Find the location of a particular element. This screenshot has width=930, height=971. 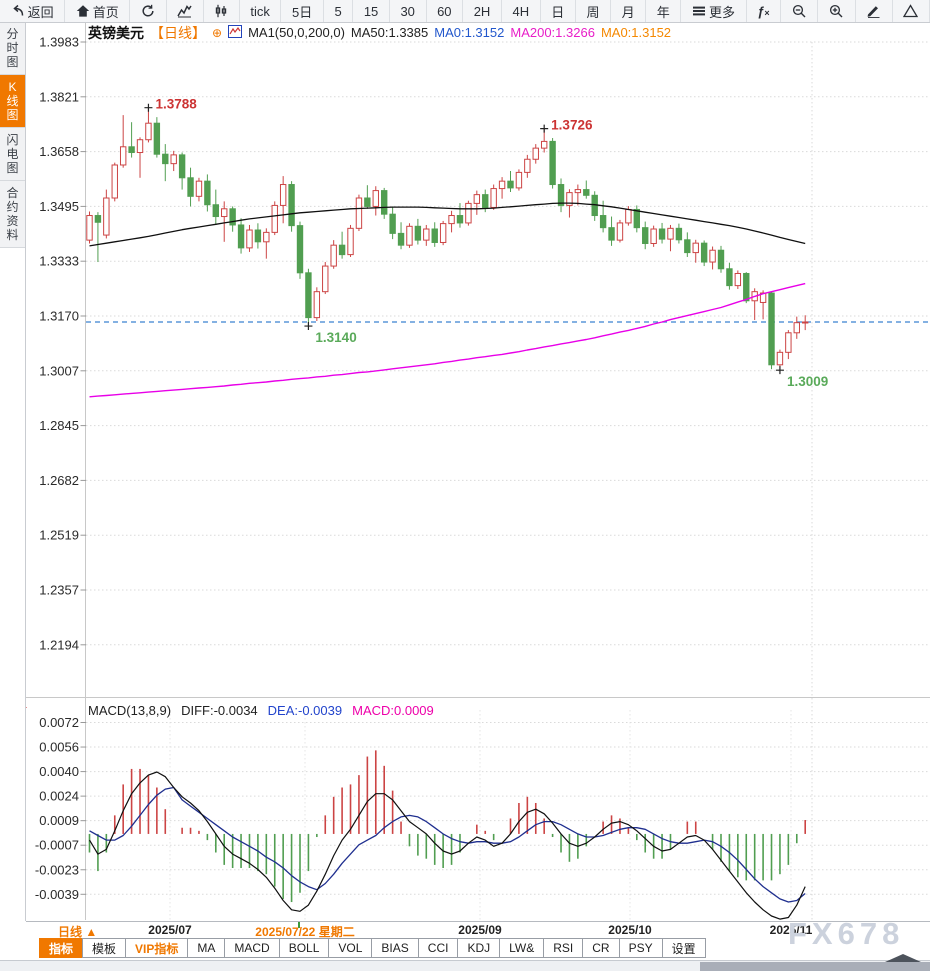

tab-kdj: KDJ is located at coordinates (479, 948).